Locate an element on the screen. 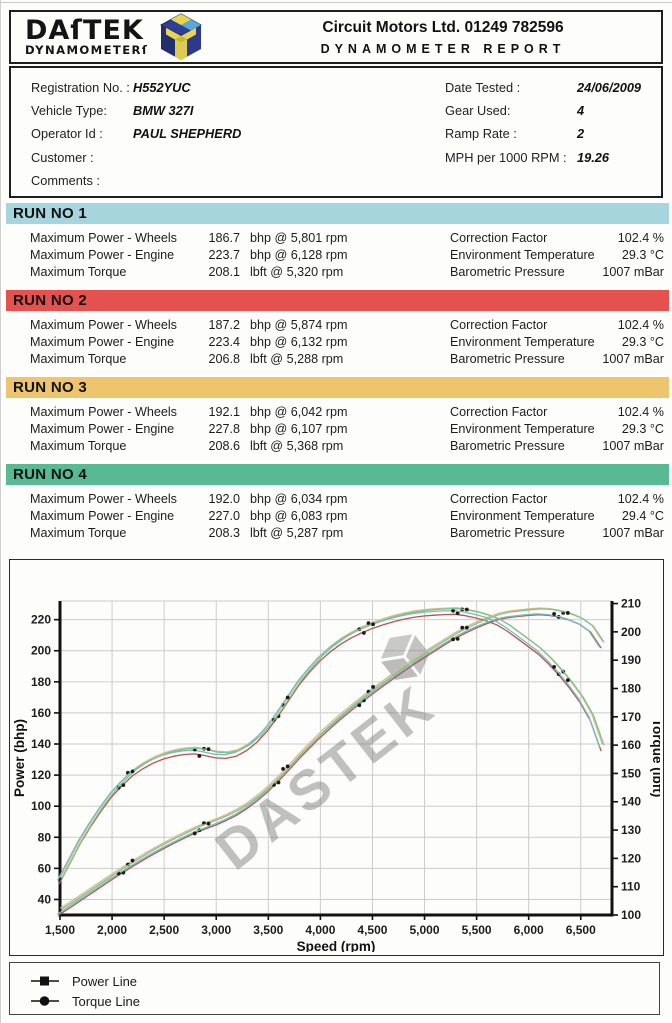 Image resolution: width=672 pixels, height=1023 pixels. svg-text: 1,500 is located at coordinates (60, 930).